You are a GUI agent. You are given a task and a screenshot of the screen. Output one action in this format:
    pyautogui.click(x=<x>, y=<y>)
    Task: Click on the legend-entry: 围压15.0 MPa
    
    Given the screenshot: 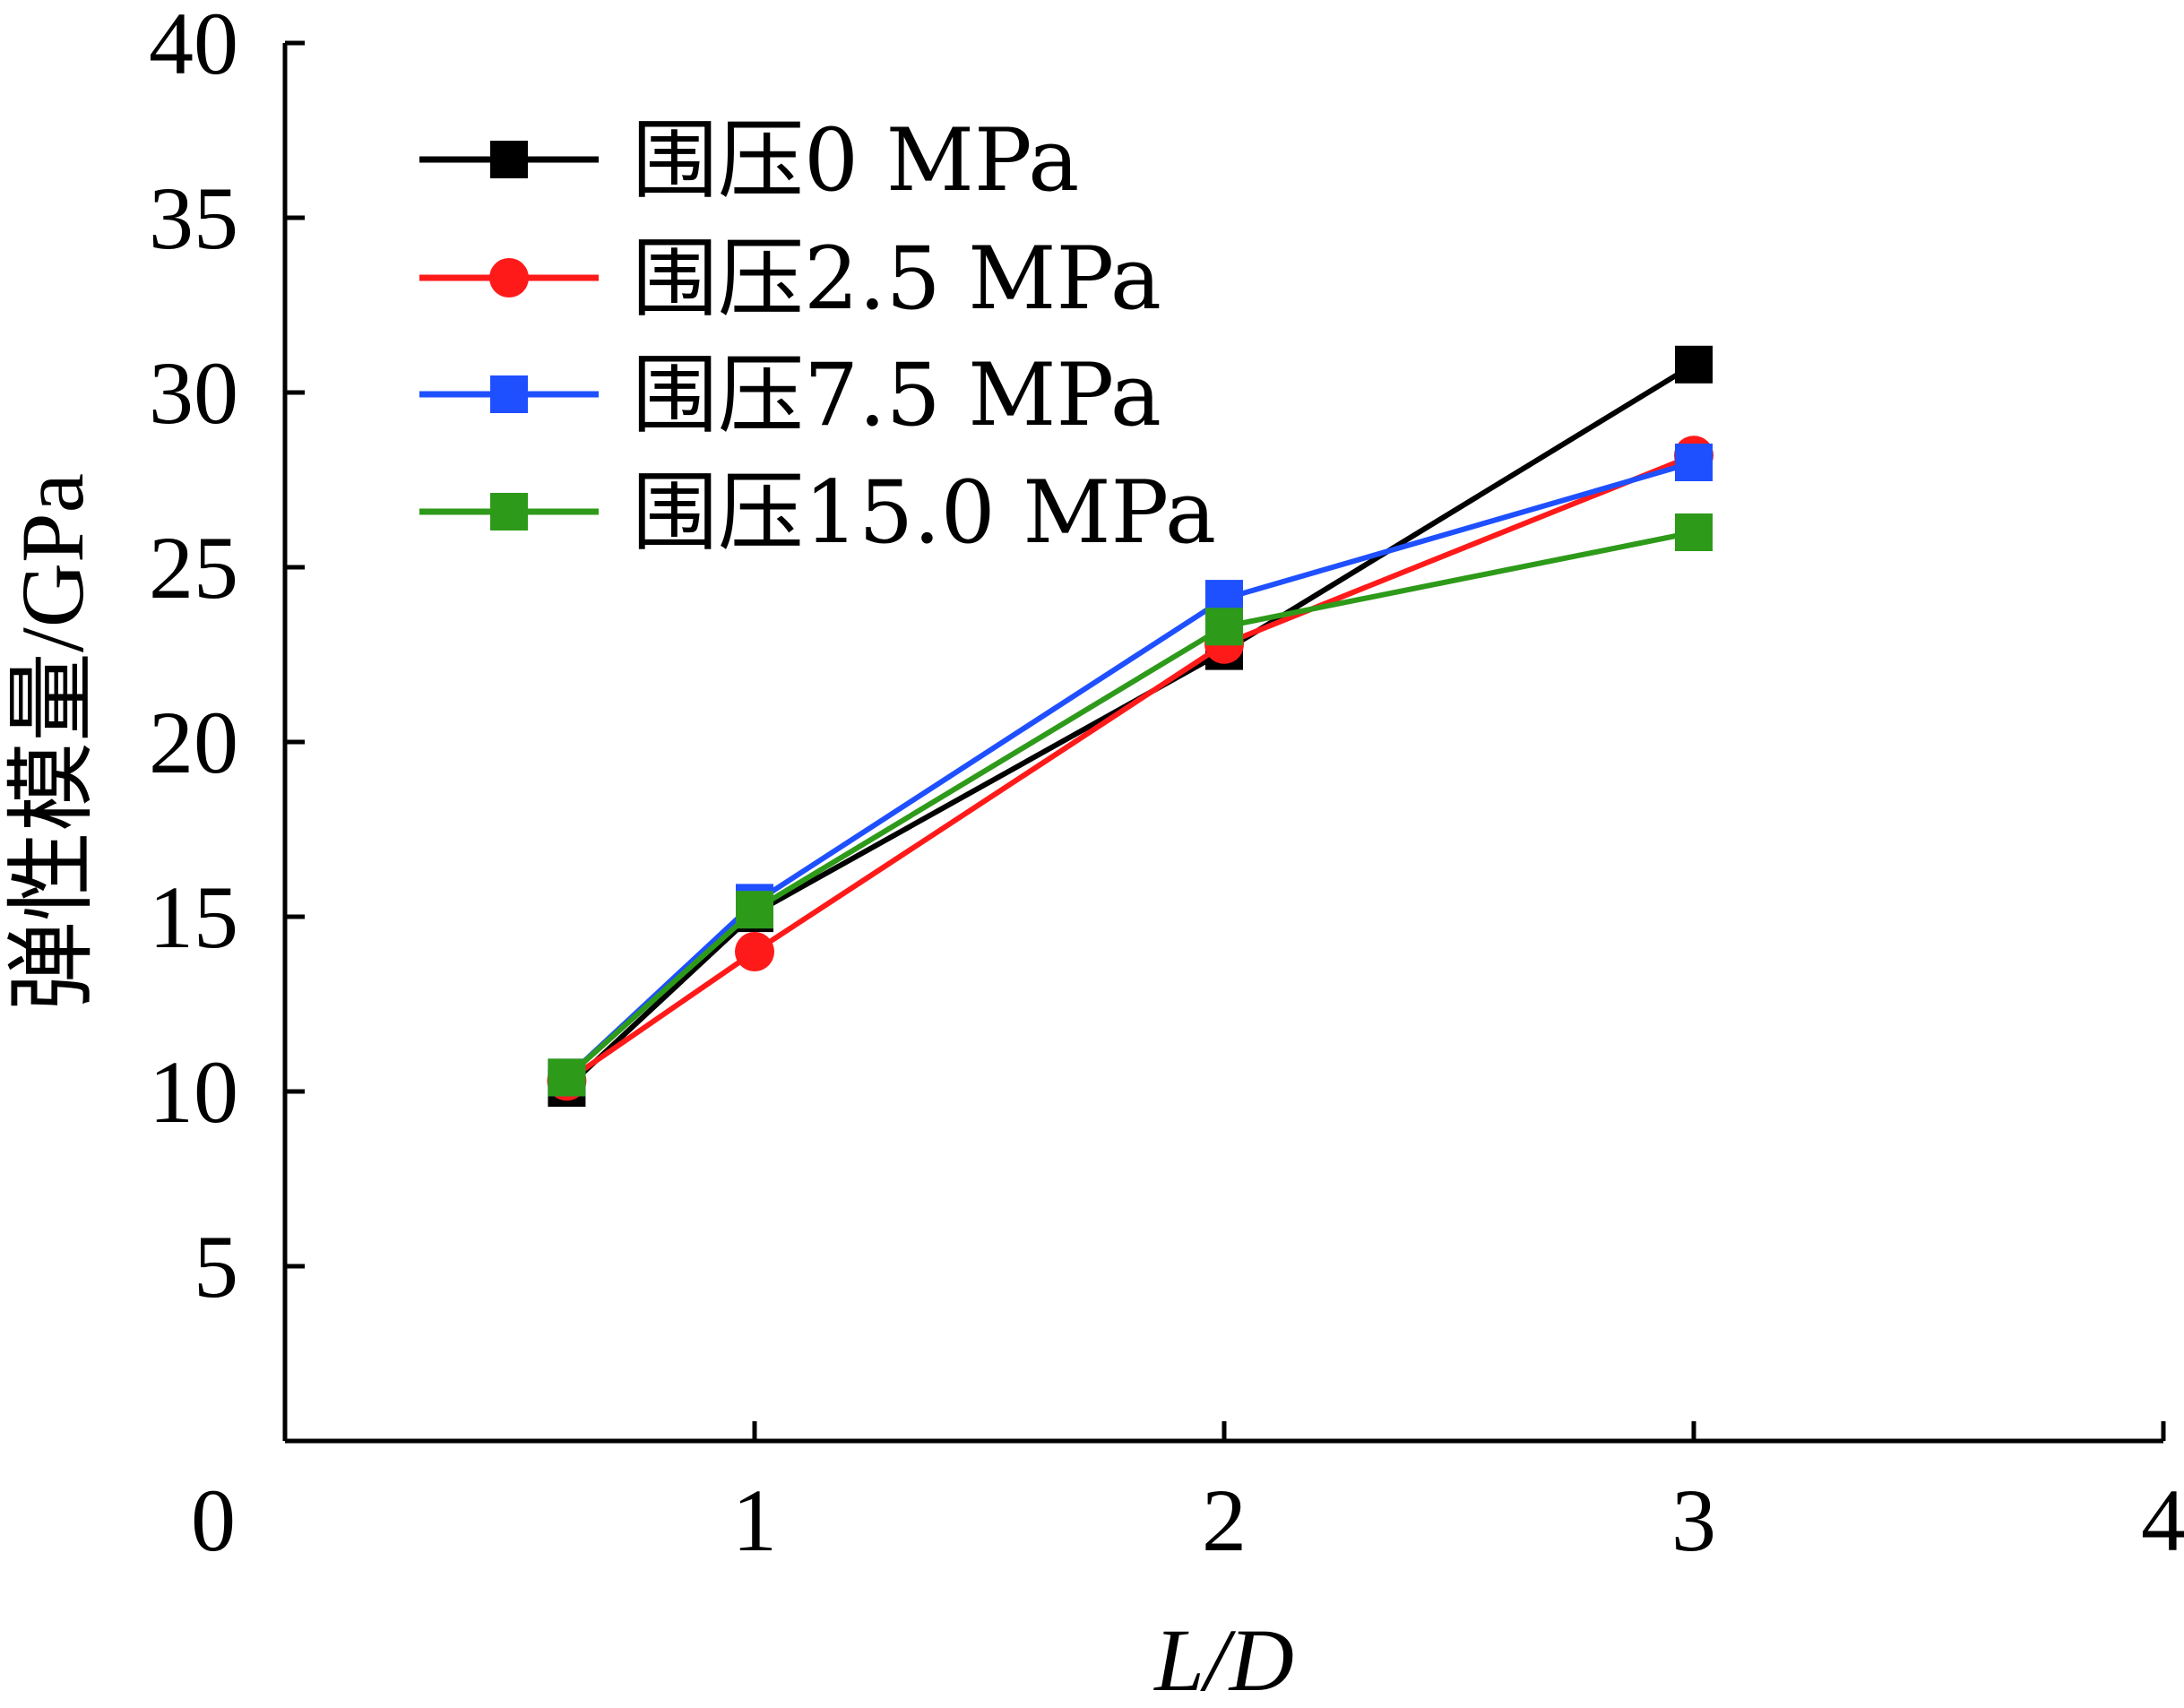 What is the action you would take?
    pyautogui.click(x=817, y=512)
    